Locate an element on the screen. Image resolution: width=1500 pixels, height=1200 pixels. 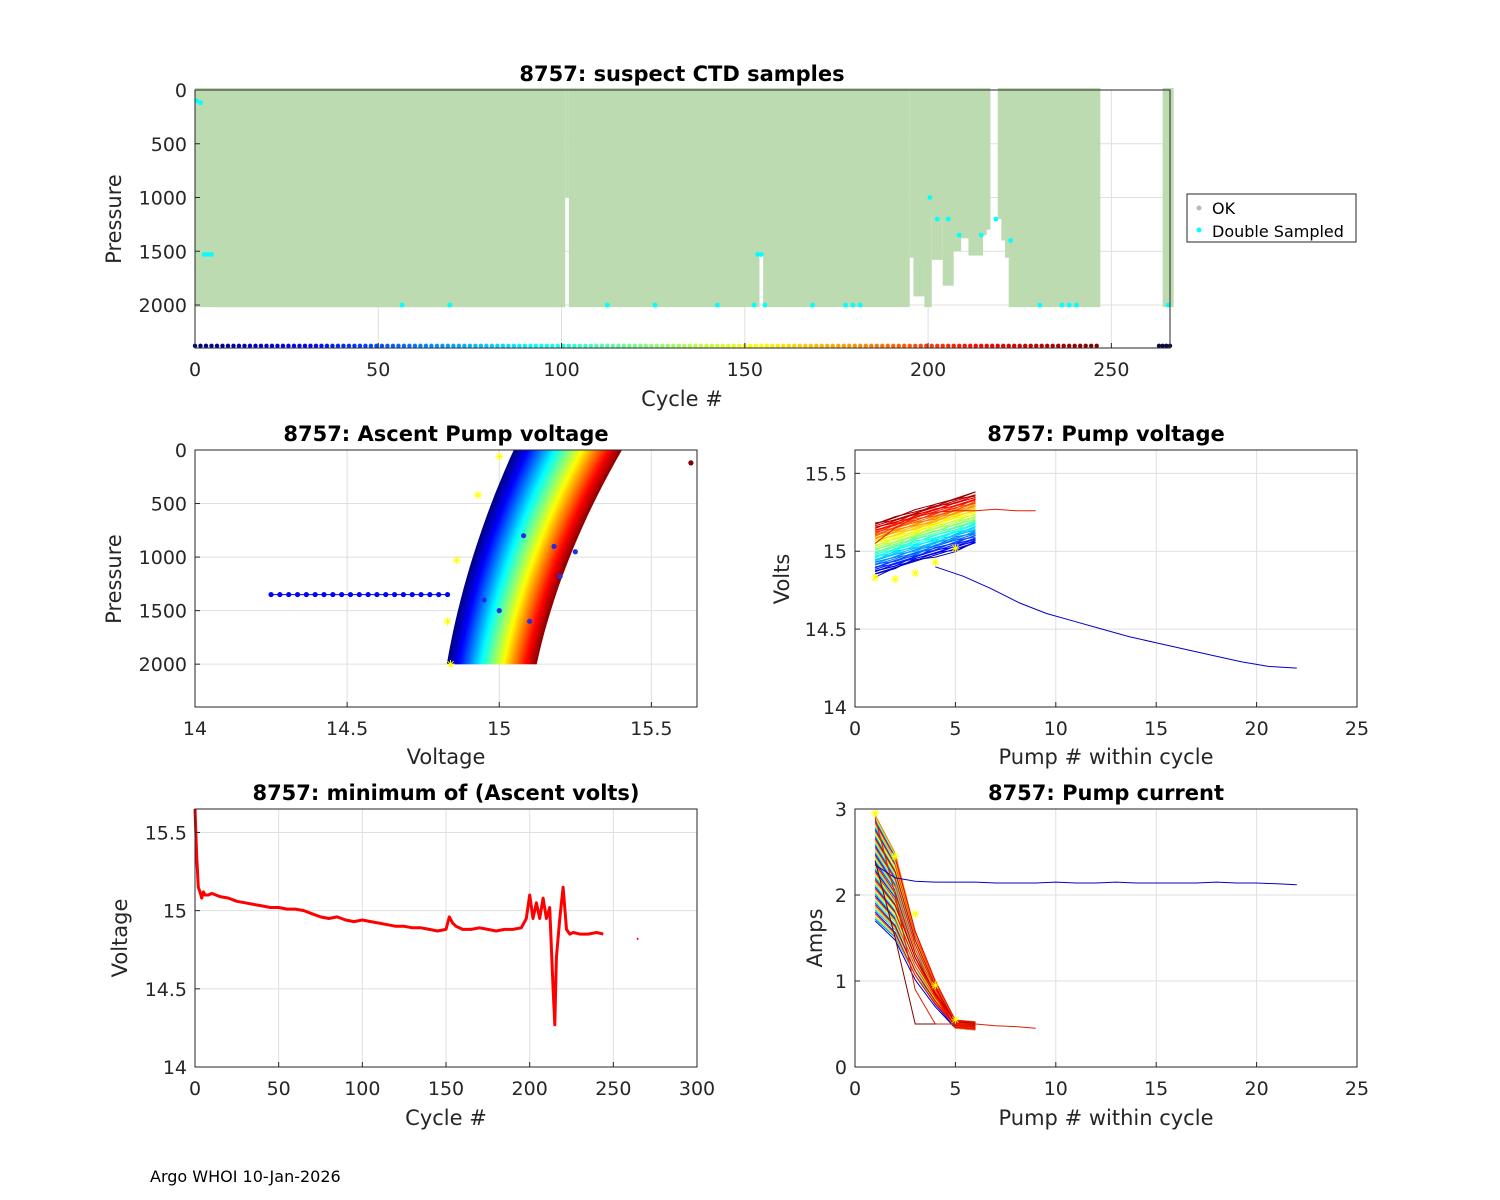
legend: OK Double Sampled is located at coordinates (1271, 218).